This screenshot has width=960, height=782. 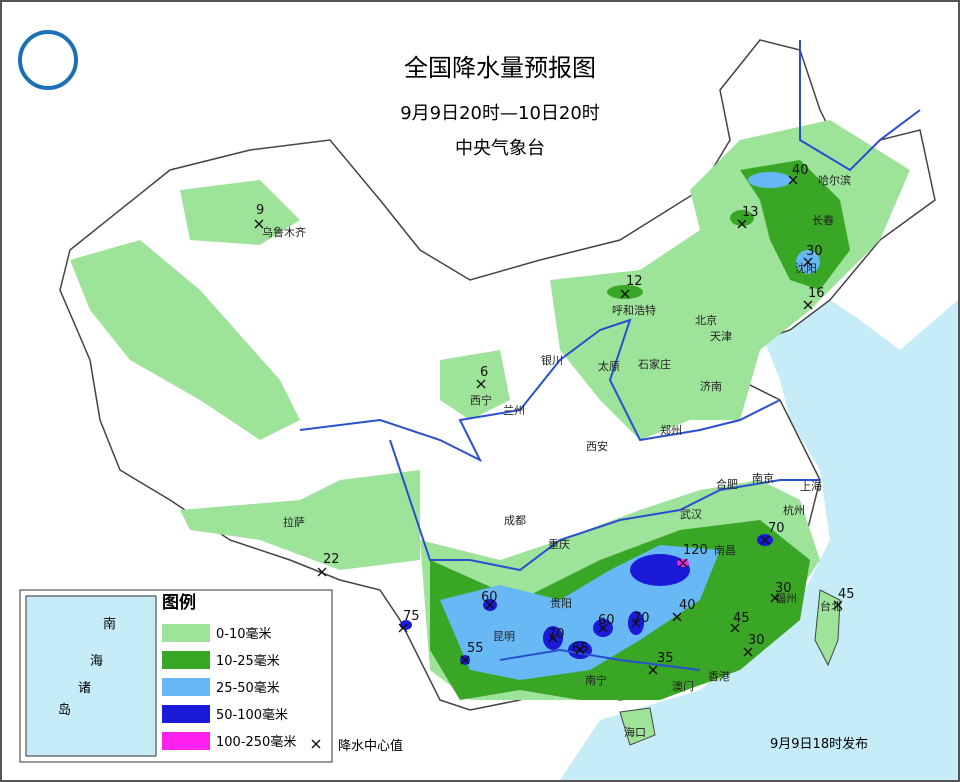 I want to click on city-label: 海口, so click(x=635, y=732).